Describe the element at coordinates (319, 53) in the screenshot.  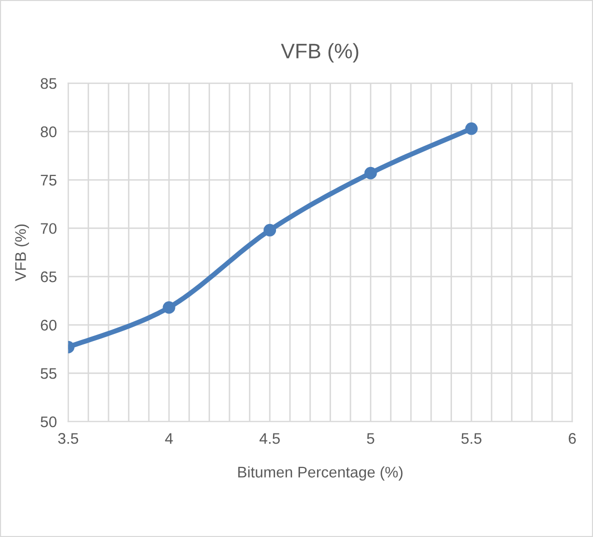
I see `chart-title: VFB (%)` at that location.